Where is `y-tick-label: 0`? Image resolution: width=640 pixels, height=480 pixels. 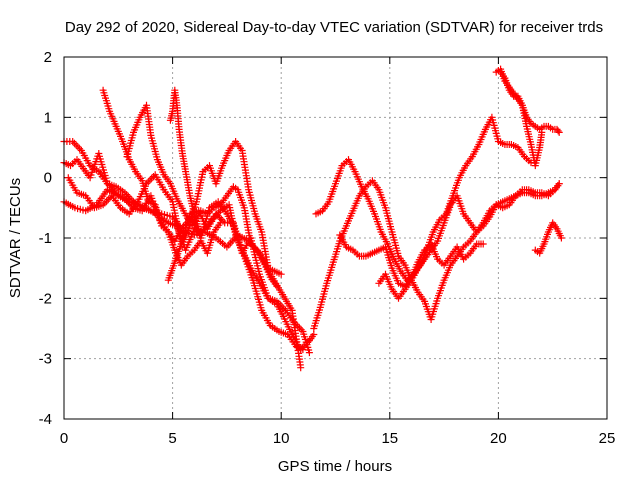
y-tick-label: 0 is located at coordinates (48, 178).